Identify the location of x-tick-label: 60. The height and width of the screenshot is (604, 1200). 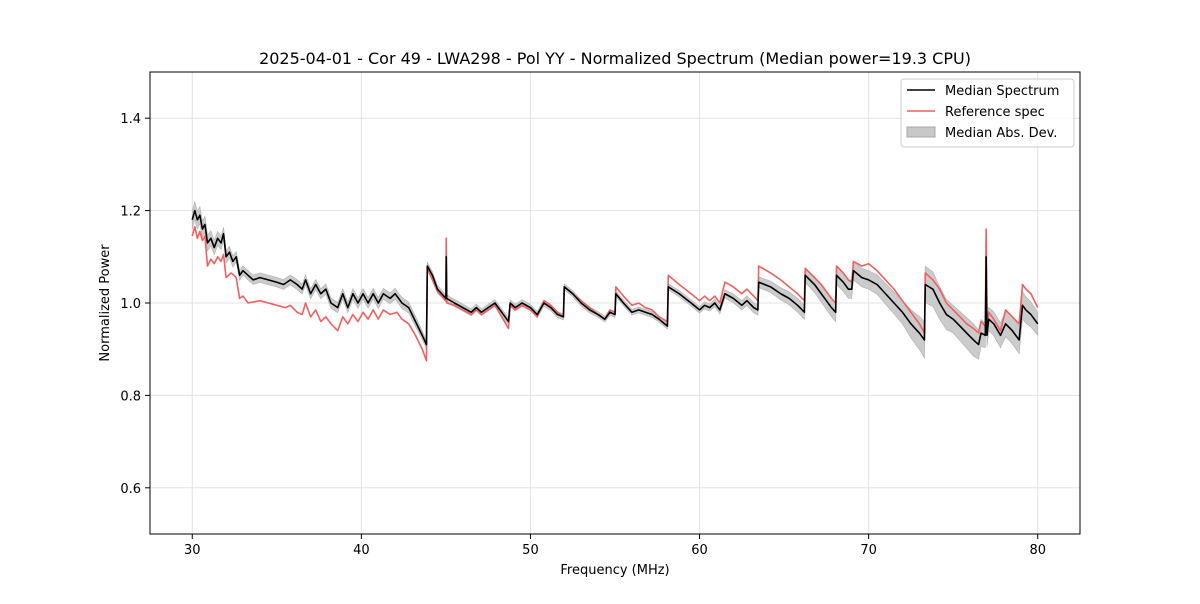
(699, 550).